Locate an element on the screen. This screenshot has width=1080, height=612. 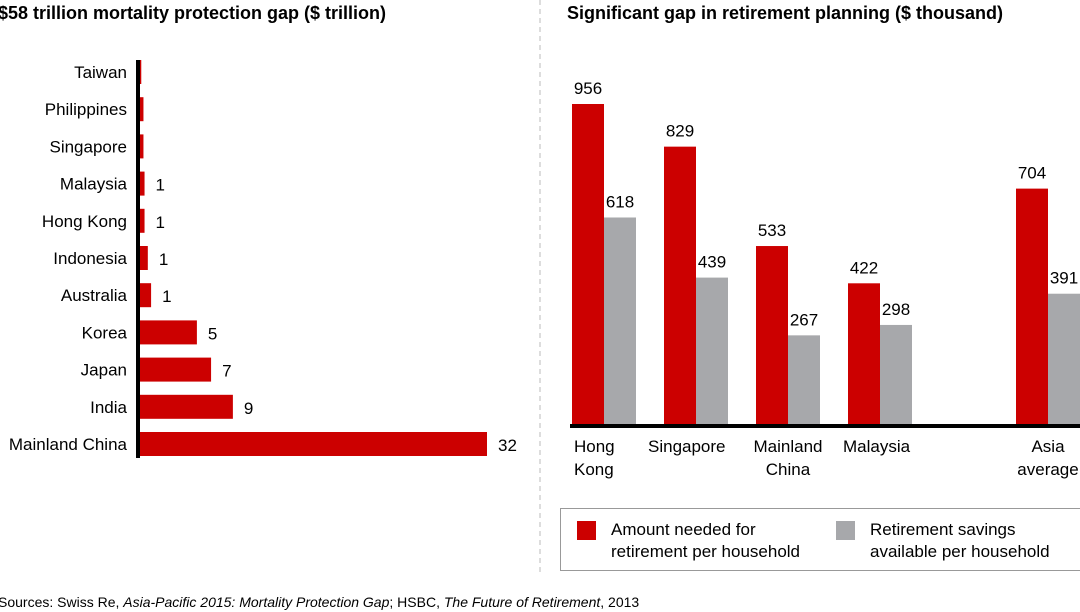
data-label: 391 is located at coordinates (1064, 278).